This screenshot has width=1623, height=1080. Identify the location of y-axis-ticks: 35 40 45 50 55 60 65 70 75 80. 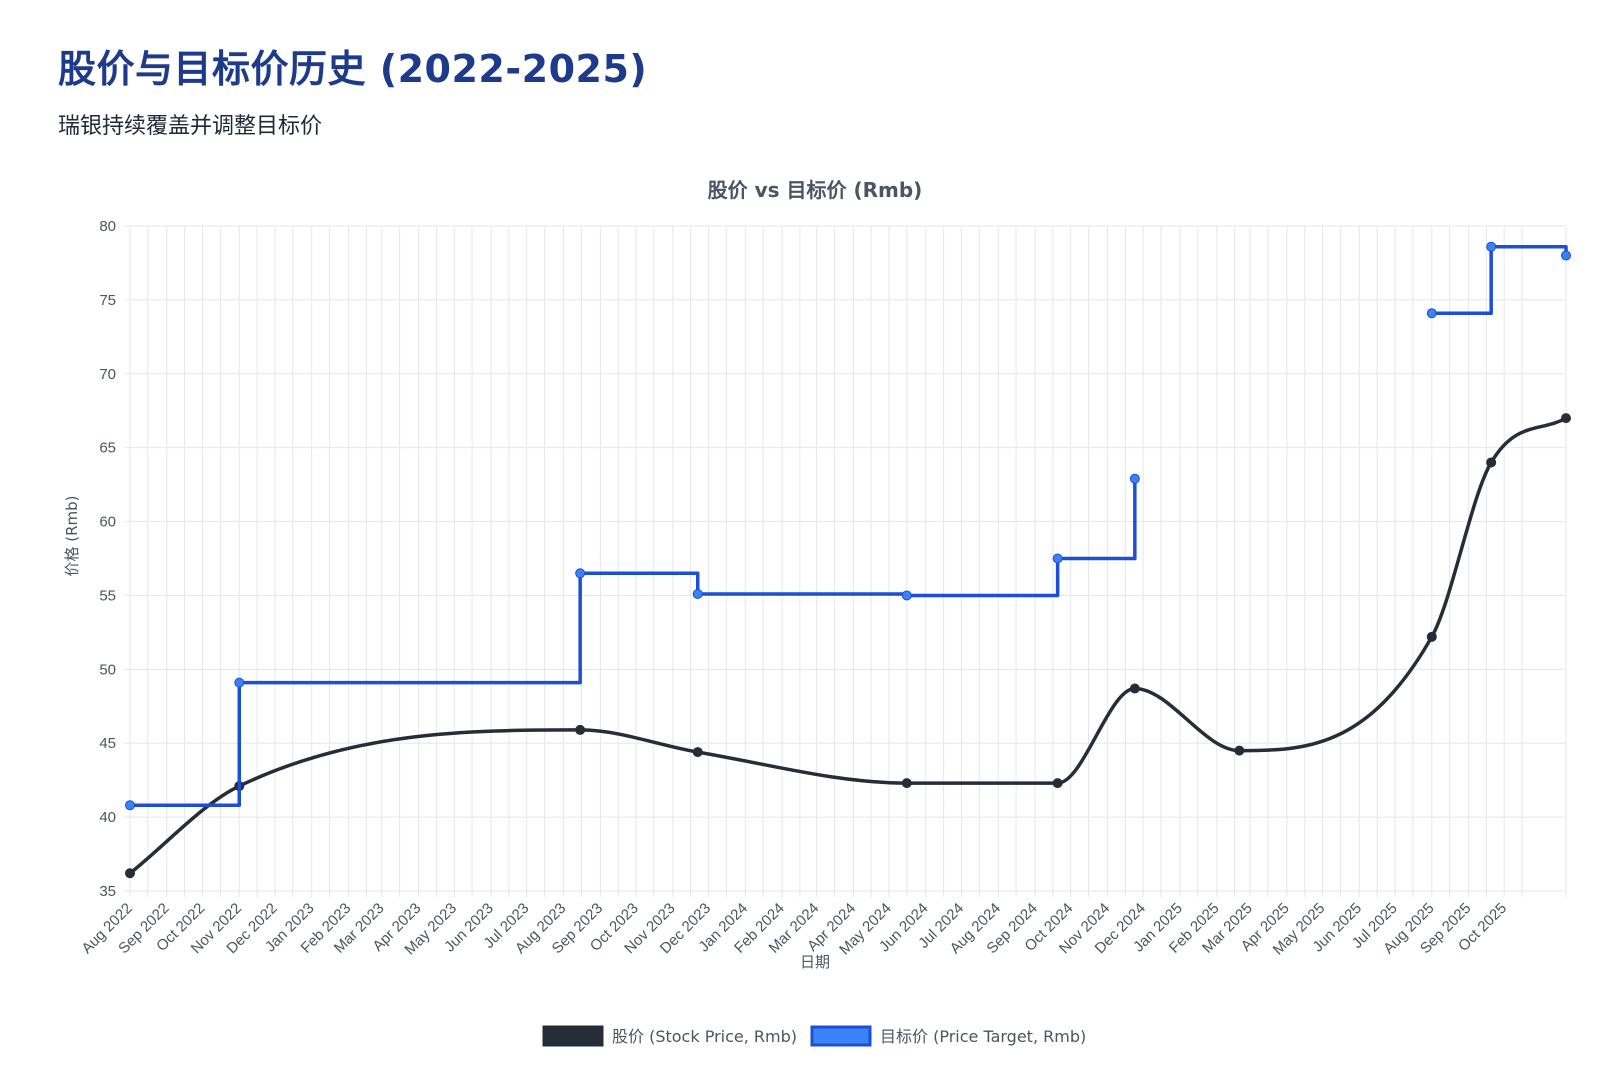
(107, 559).